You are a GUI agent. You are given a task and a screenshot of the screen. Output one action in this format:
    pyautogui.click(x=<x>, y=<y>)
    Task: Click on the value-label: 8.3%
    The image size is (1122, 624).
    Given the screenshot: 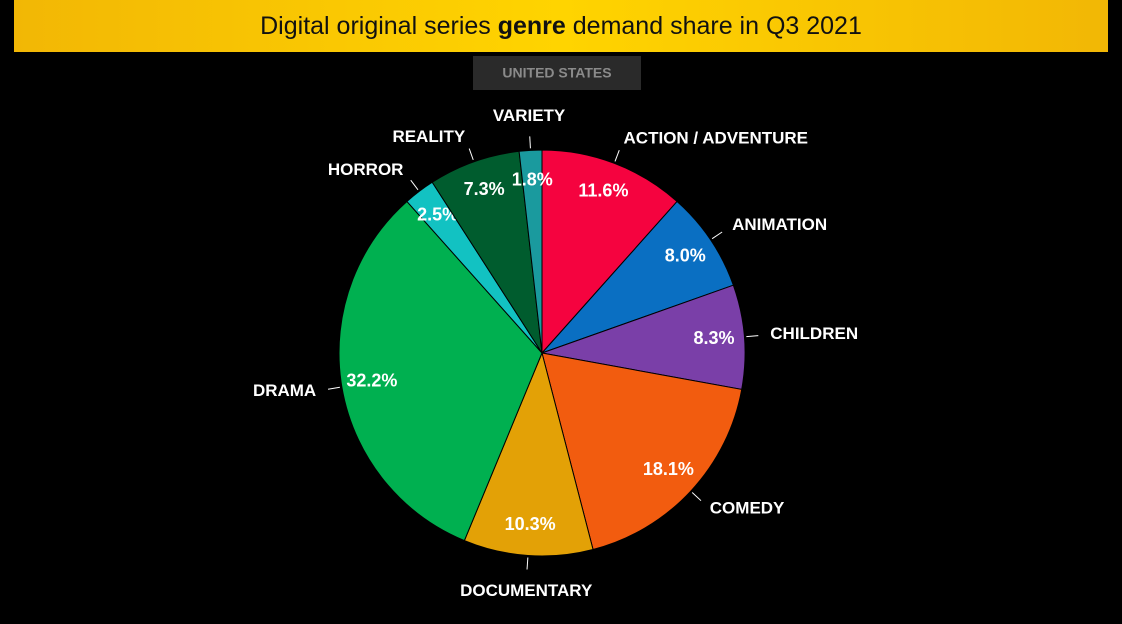 What is the action you would take?
    pyautogui.click(x=713, y=338)
    